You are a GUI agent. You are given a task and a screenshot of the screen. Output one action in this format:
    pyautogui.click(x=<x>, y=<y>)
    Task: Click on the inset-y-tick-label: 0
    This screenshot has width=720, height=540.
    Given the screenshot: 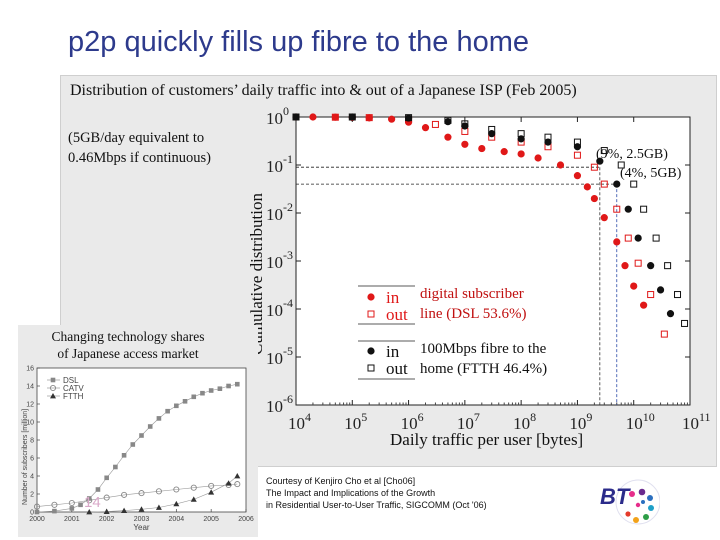 What is the action you would take?
    pyautogui.click(x=32, y=513)
    